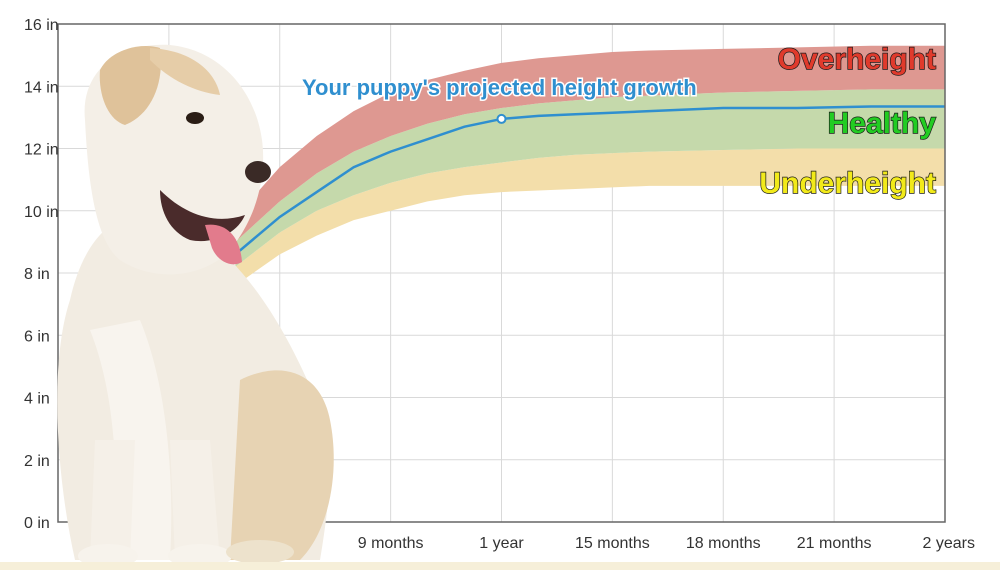 The height and width of the screenshot is (570, 1000). What do you see at coordinates (391, 543) in the screenshot?
I see `x-tick-label: 9 months` at bounding box center [391, 543].